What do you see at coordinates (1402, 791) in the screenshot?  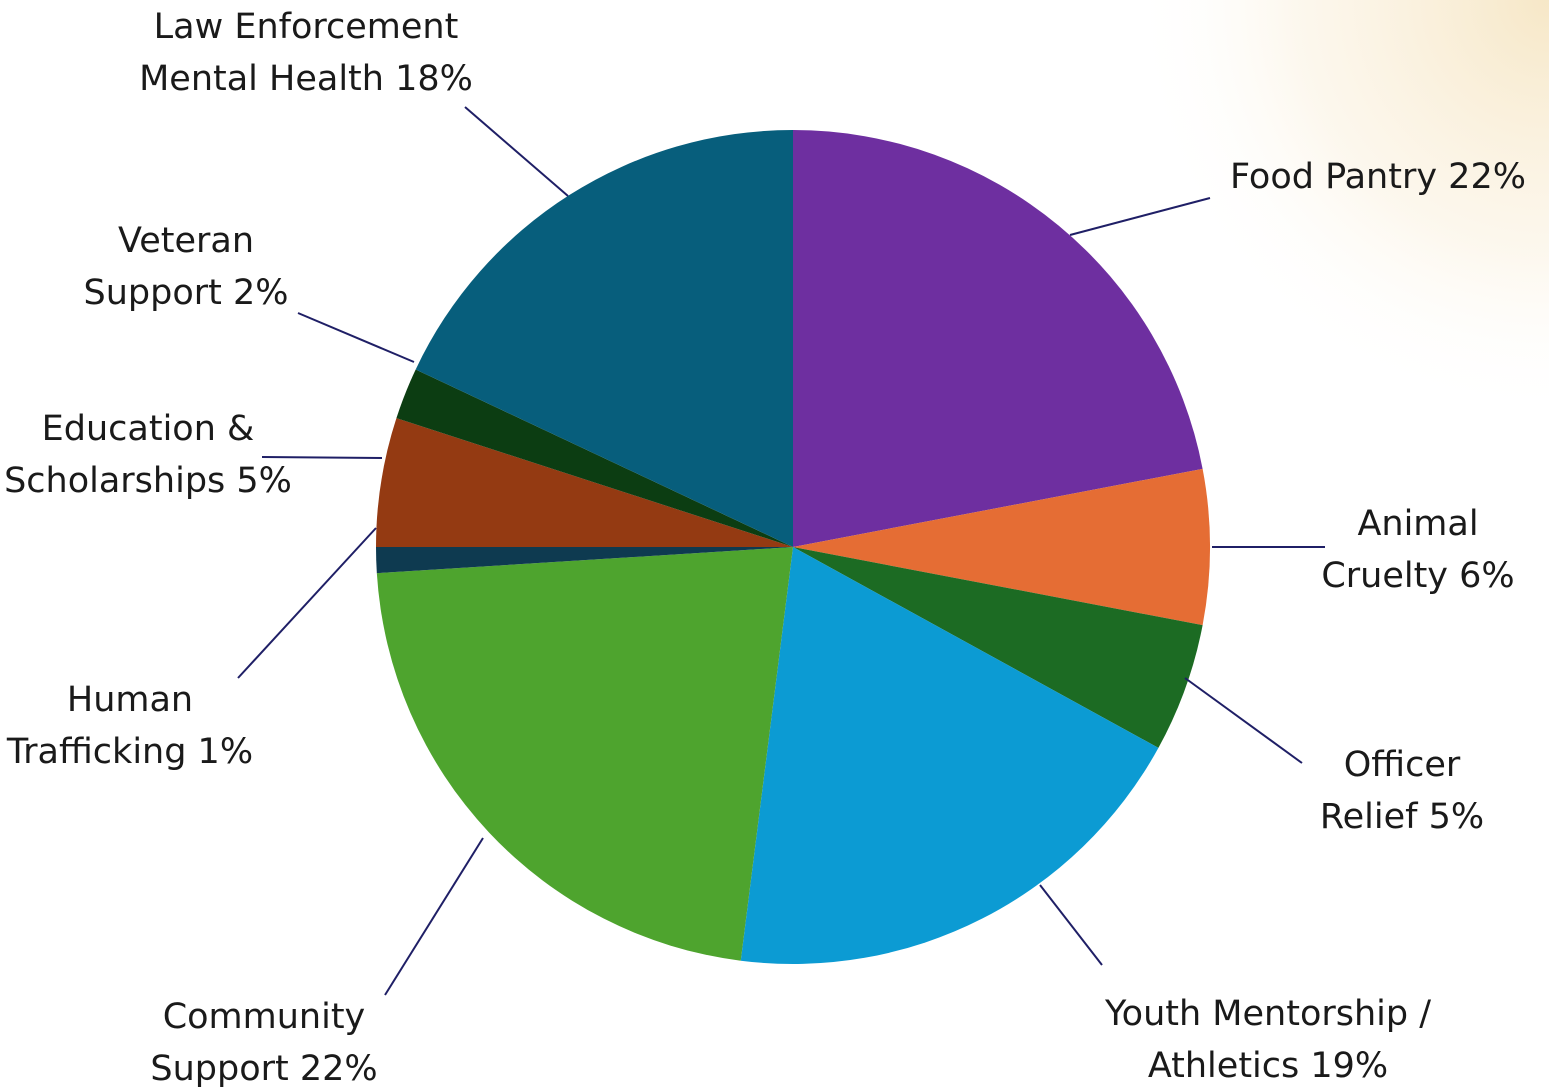 I see `slice-label: Officer Relief 5%` at bounding box center [1402, 791].